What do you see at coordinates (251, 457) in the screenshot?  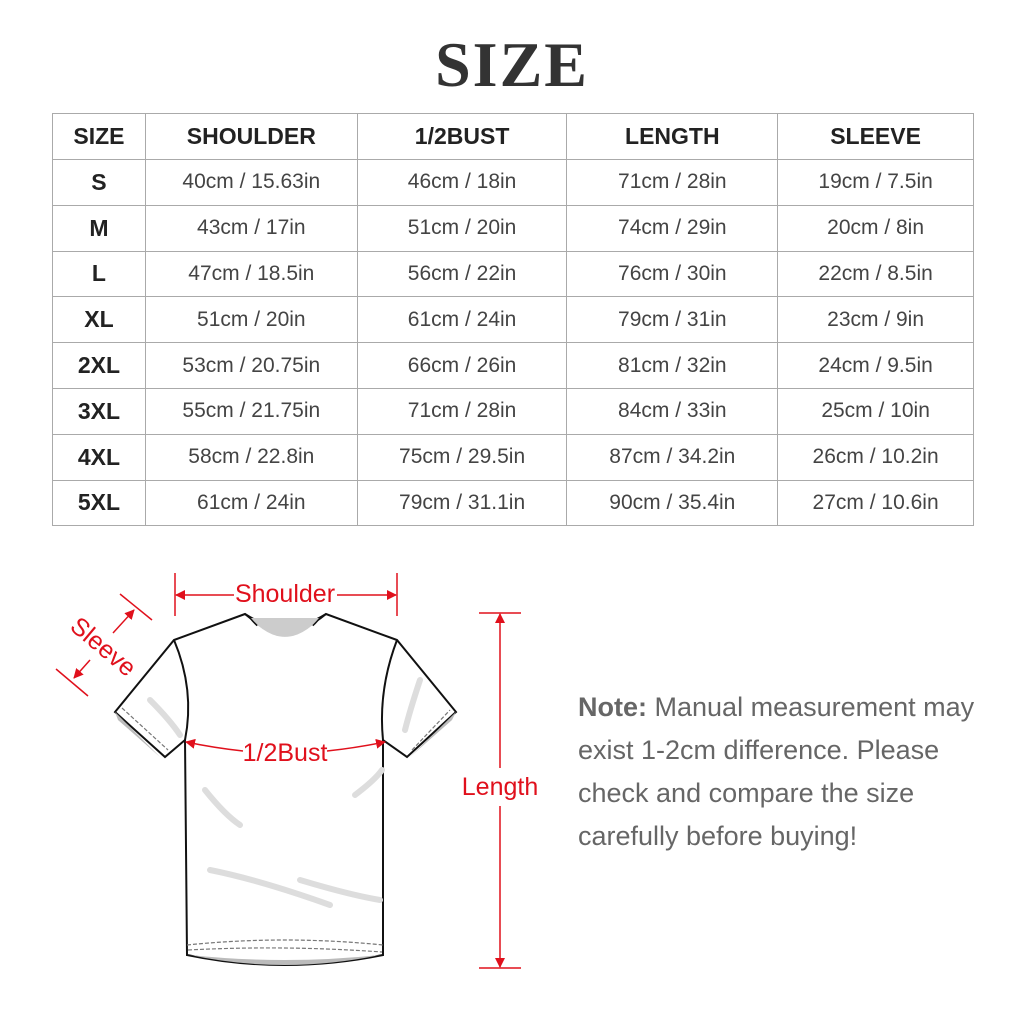 I see `measurement-cell: 58cm / 22.8in` at bounding box center [251, 457].